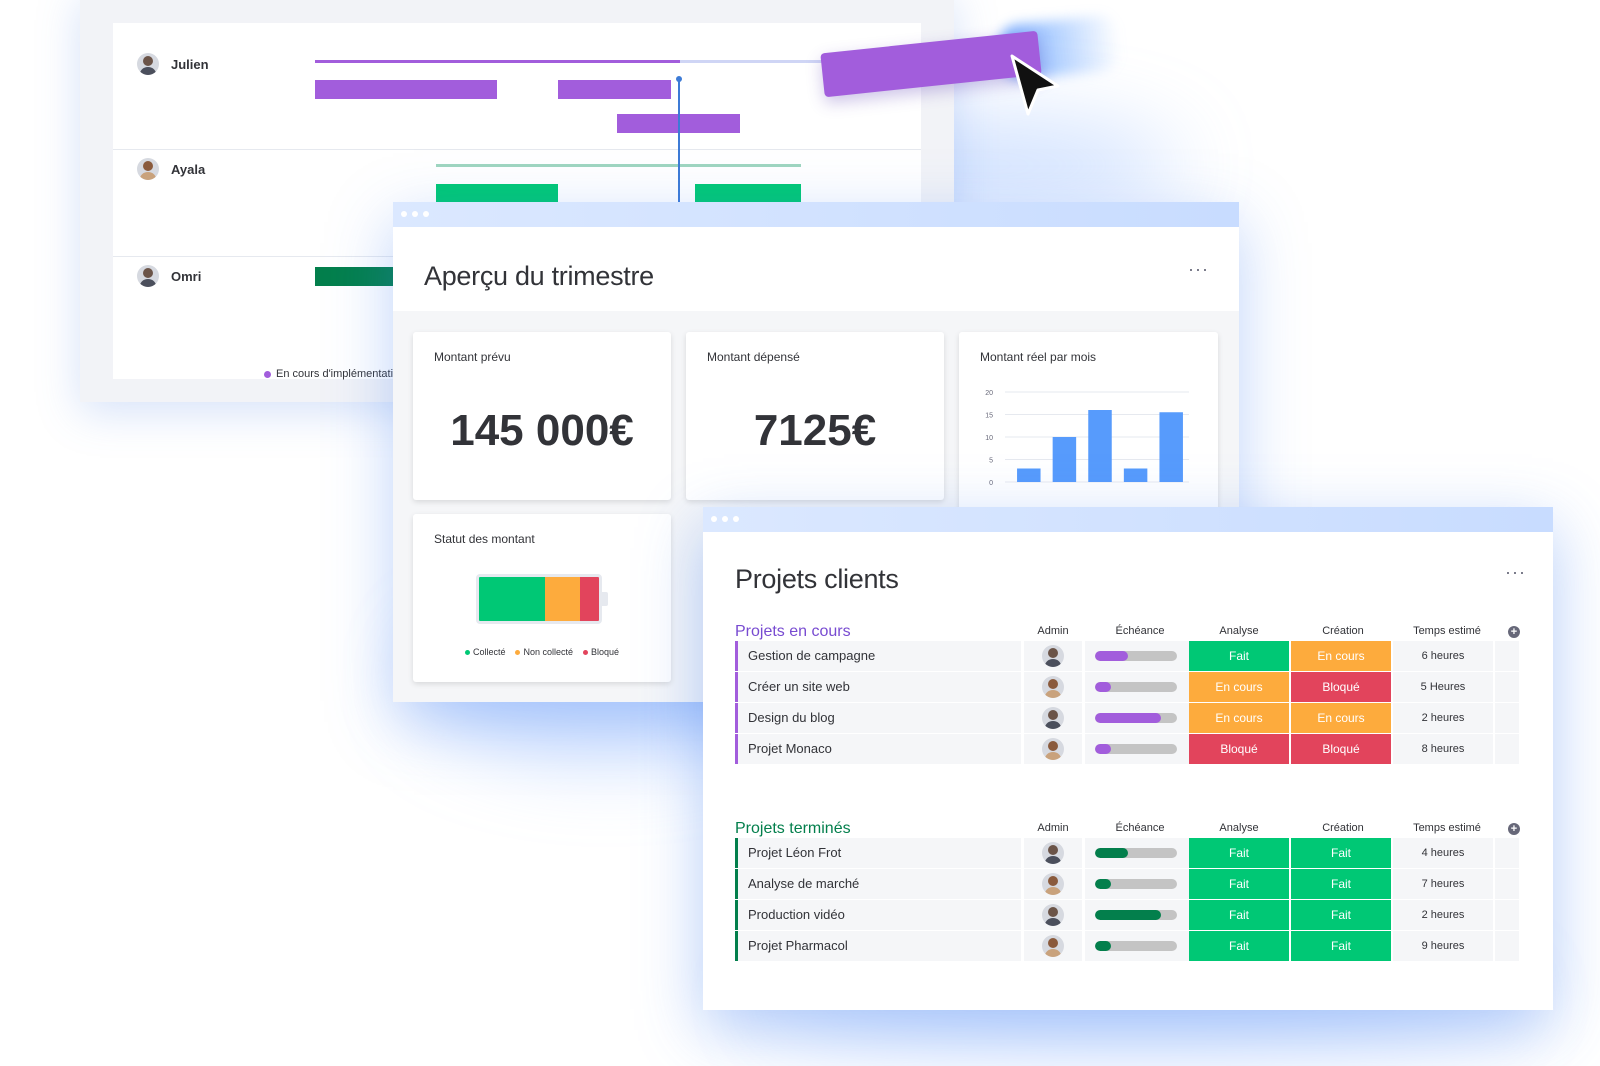 This screenshot has width=1600, height=1066. I want to click on mouse-pointer-icon, so click(1035, 85).